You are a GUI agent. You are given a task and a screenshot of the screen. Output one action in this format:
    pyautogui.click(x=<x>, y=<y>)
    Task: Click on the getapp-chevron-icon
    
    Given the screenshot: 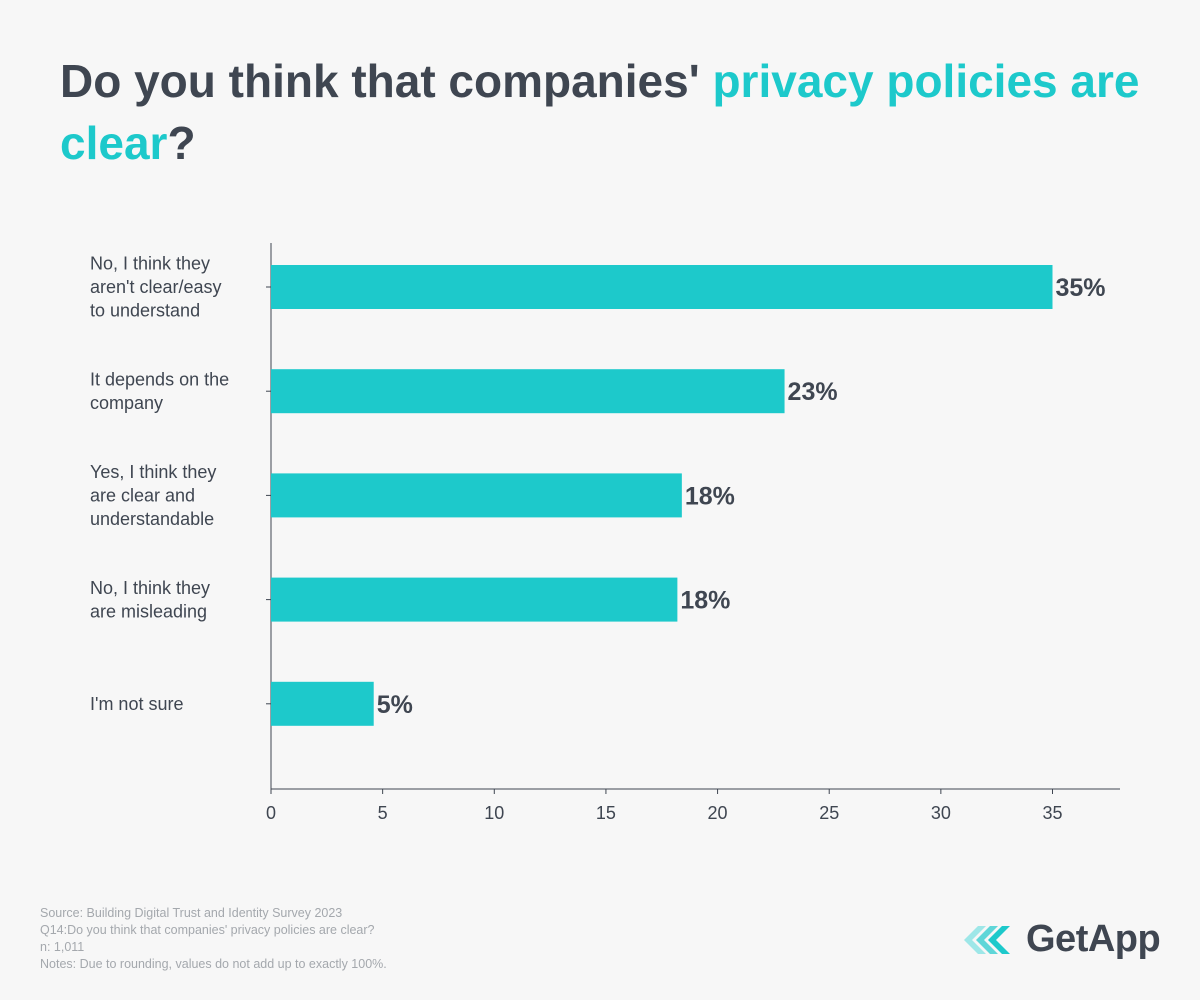 What is the action you would take?
    pyautogui.click(x=987, y=939)
    